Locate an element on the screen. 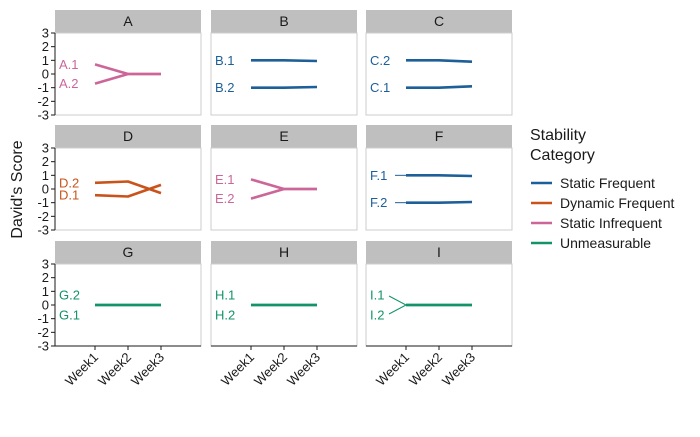 Image resolution: width=700 pixels, height=437 pixels. facet-title-a: A is located at coordinates (128, 21).